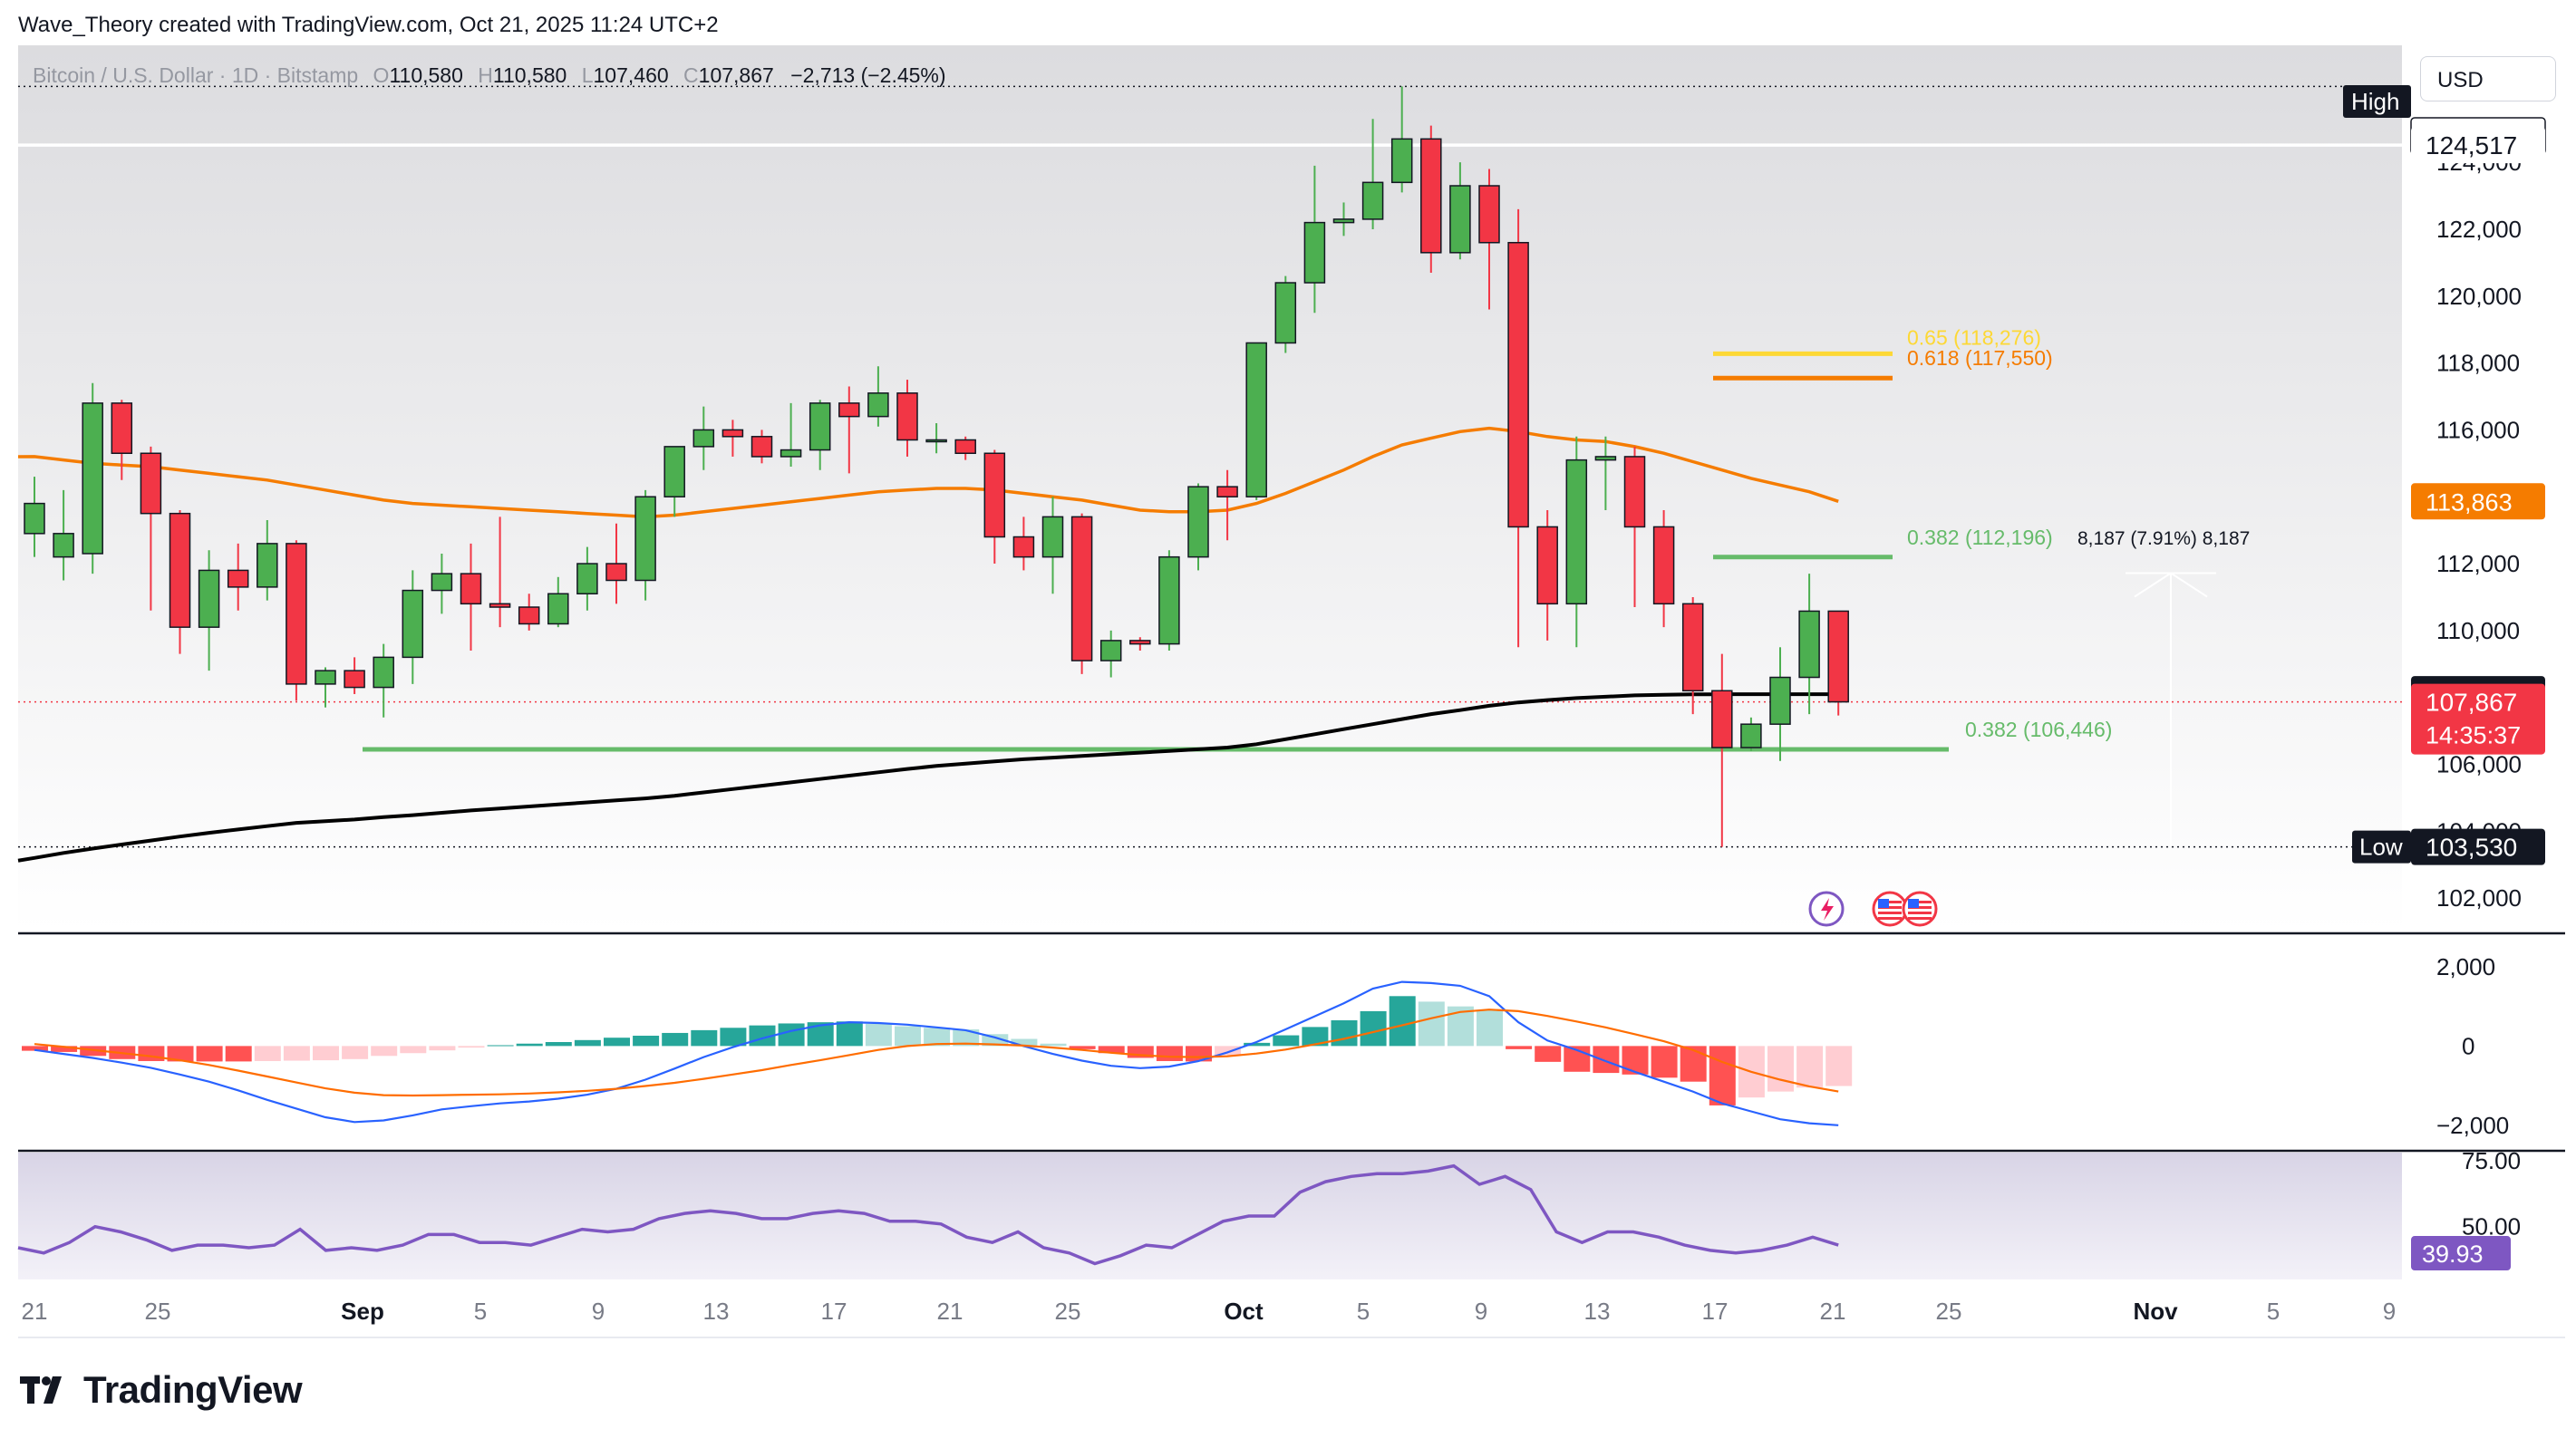  Describe the element at coordinates (928, 777) in the screenshot. I see `ema-200-line` at that location.